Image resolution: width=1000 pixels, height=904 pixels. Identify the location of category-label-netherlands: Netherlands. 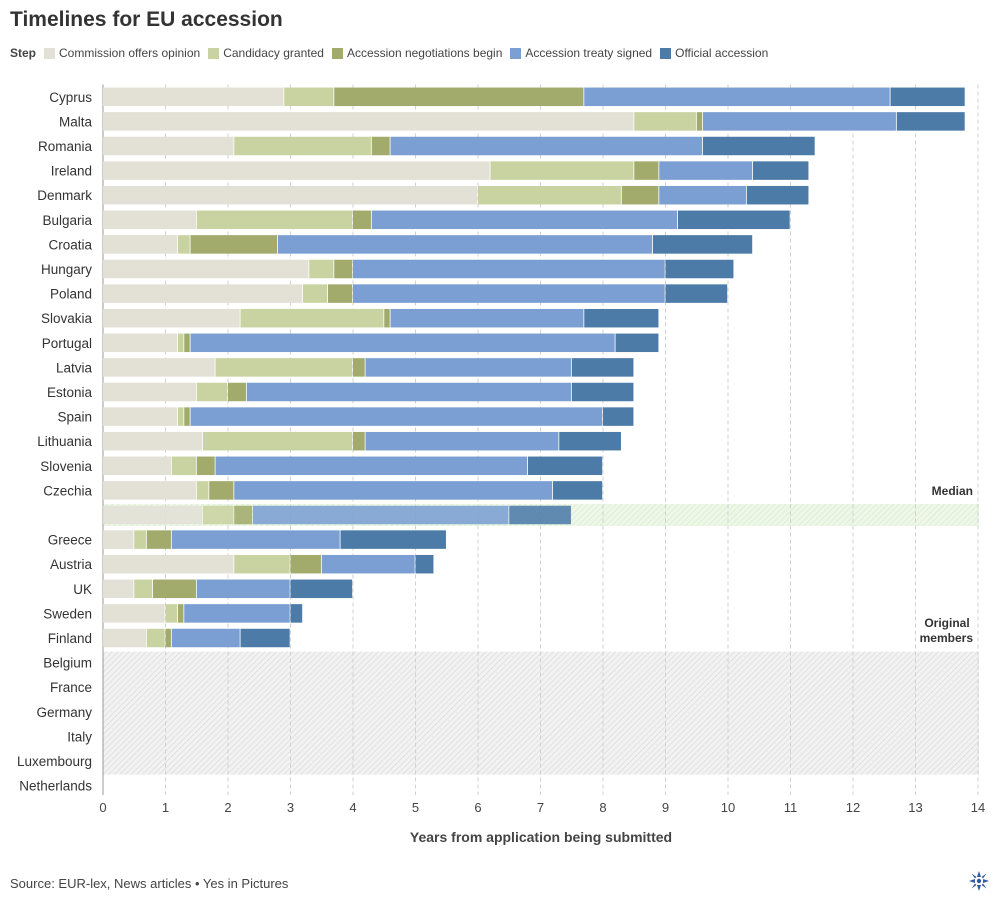
(55, 786).